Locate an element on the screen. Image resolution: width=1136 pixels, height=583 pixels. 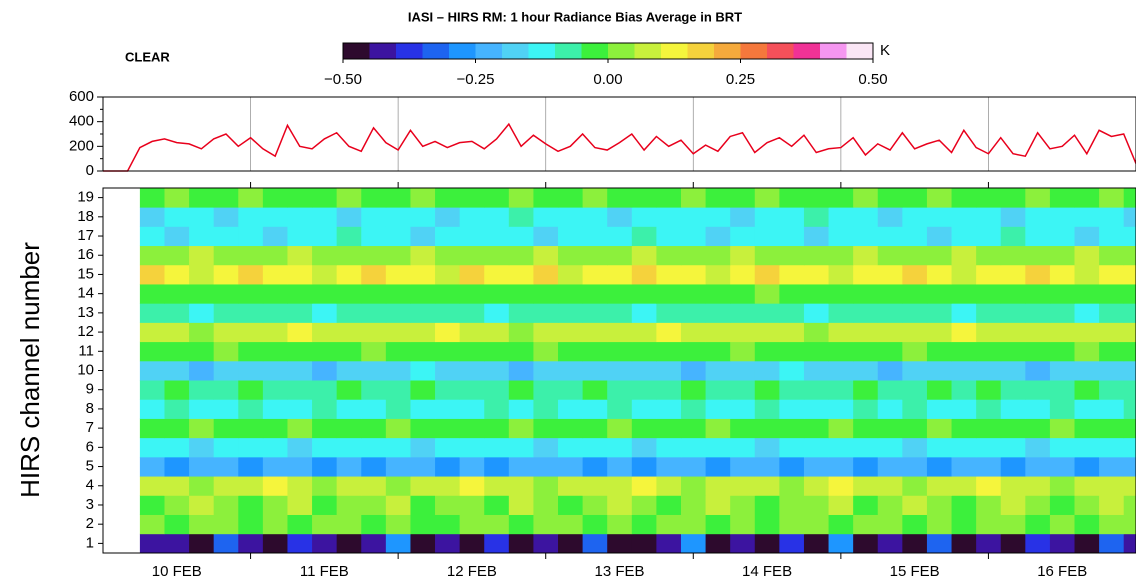
y-tick-label: 1 is located at coordinates (90, 542).